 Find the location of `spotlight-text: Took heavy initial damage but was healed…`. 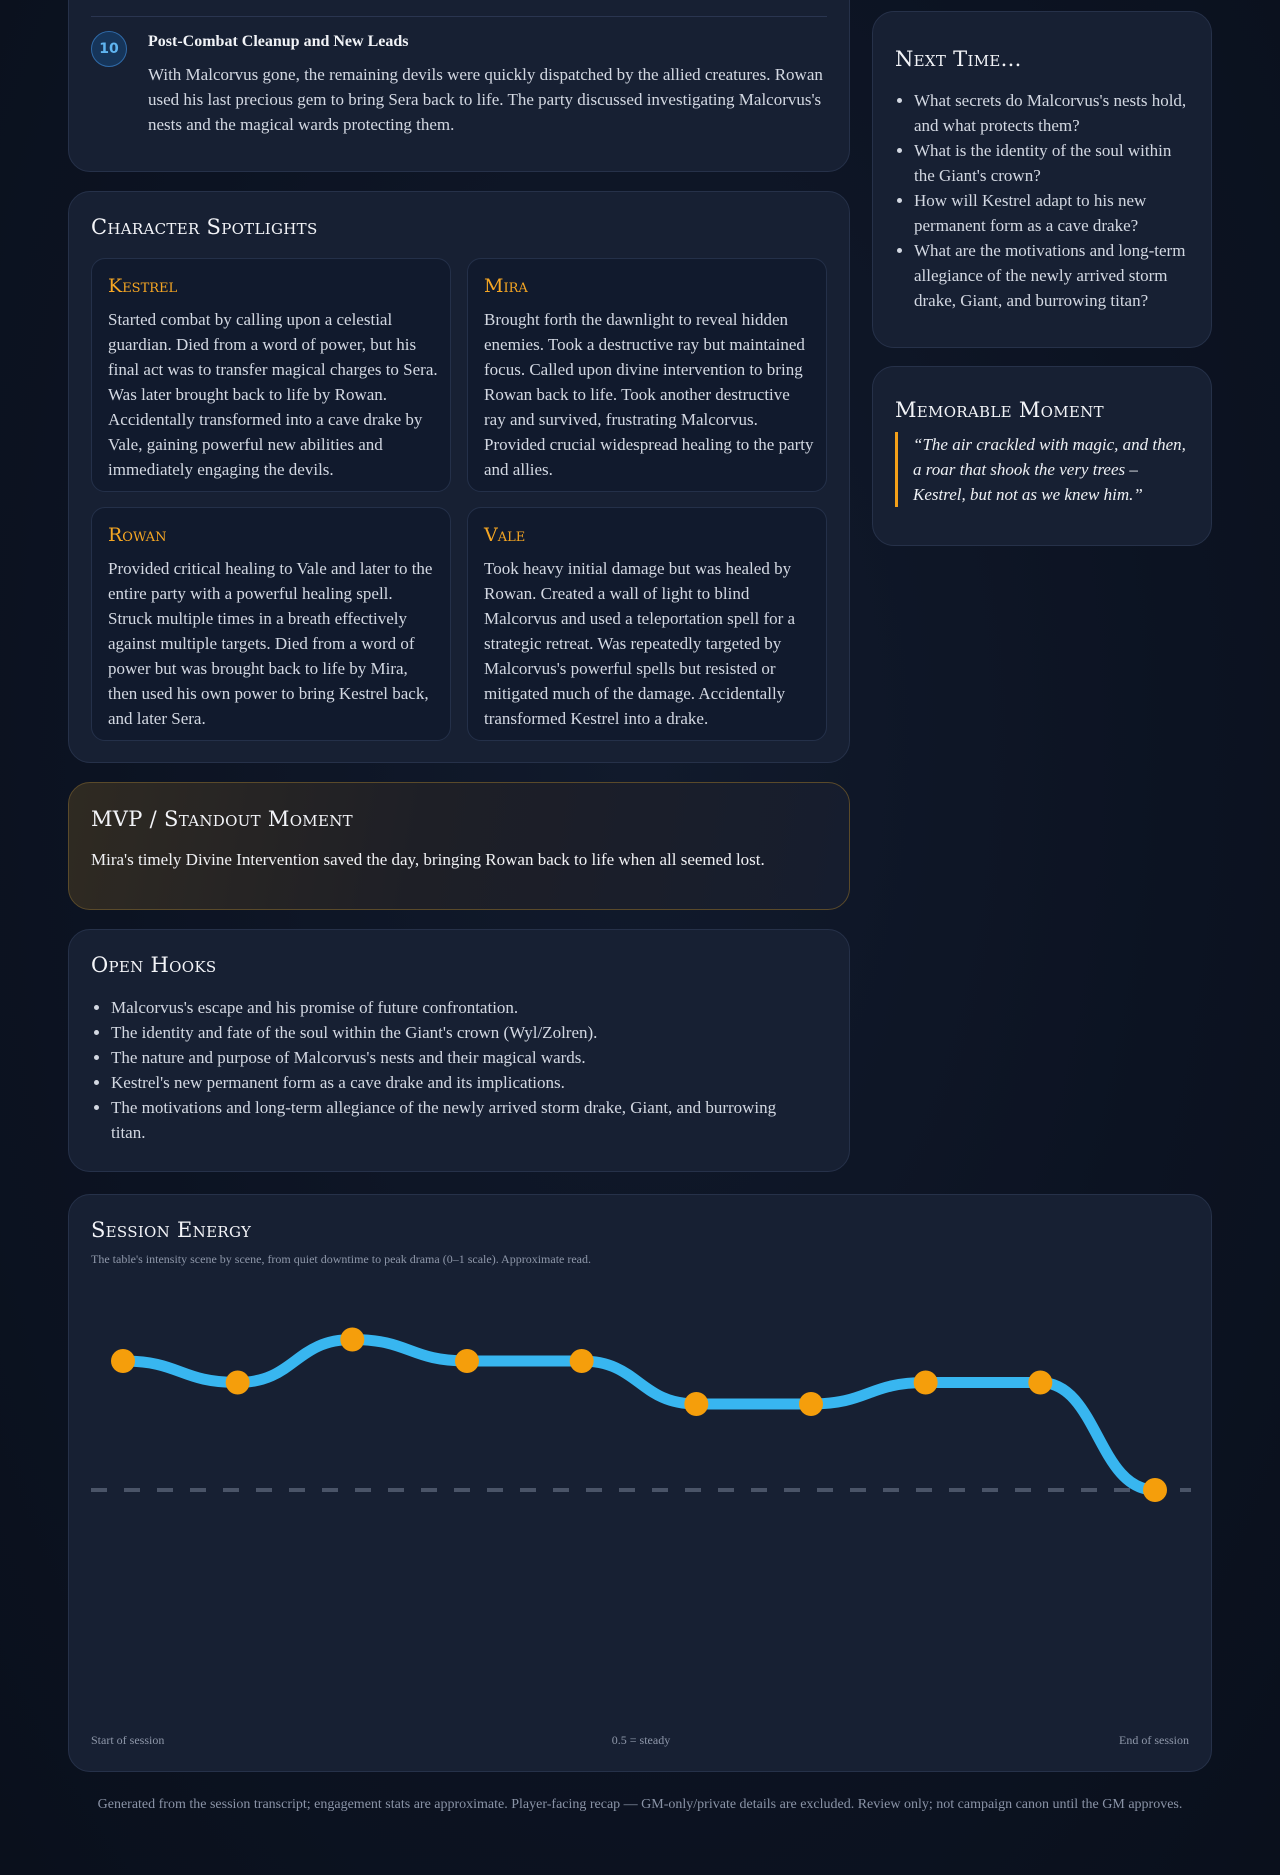

spotlight-text: Took heavy initial damage but was healed… is located at coordinates (640, 643).